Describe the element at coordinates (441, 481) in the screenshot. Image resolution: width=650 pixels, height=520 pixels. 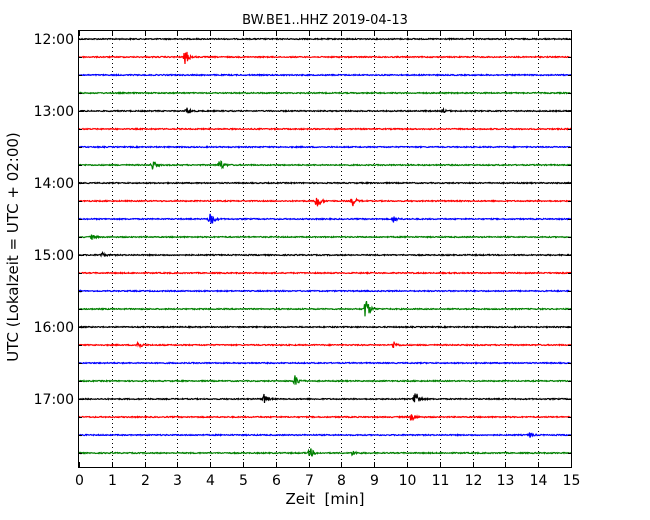
I see `x-tick-label: 11` at that location.